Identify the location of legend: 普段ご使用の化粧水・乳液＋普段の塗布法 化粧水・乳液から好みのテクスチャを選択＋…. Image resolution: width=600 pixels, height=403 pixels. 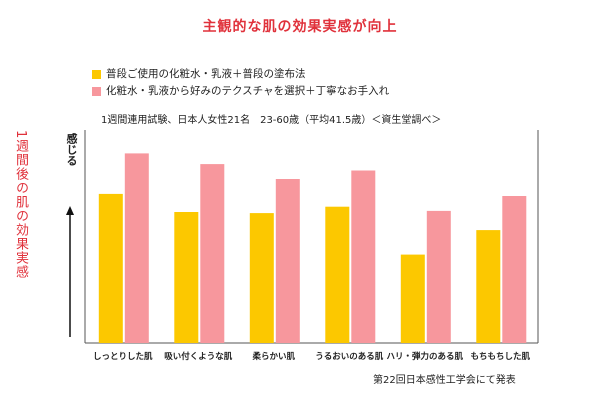
(240, 83).